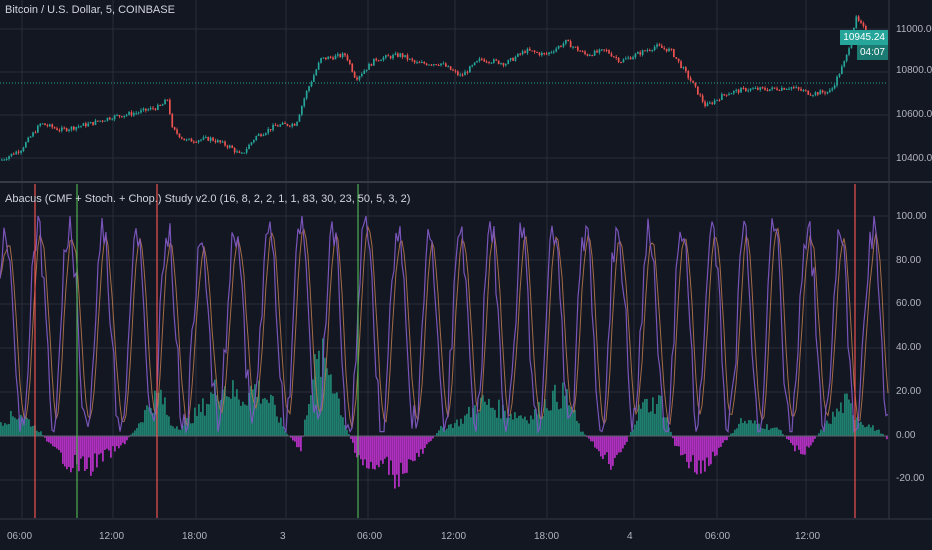  What do you see at coordinates (808, 536) in the screenshot?
I see `time-axis-label: 12:00` at bounding box center [808, 536].